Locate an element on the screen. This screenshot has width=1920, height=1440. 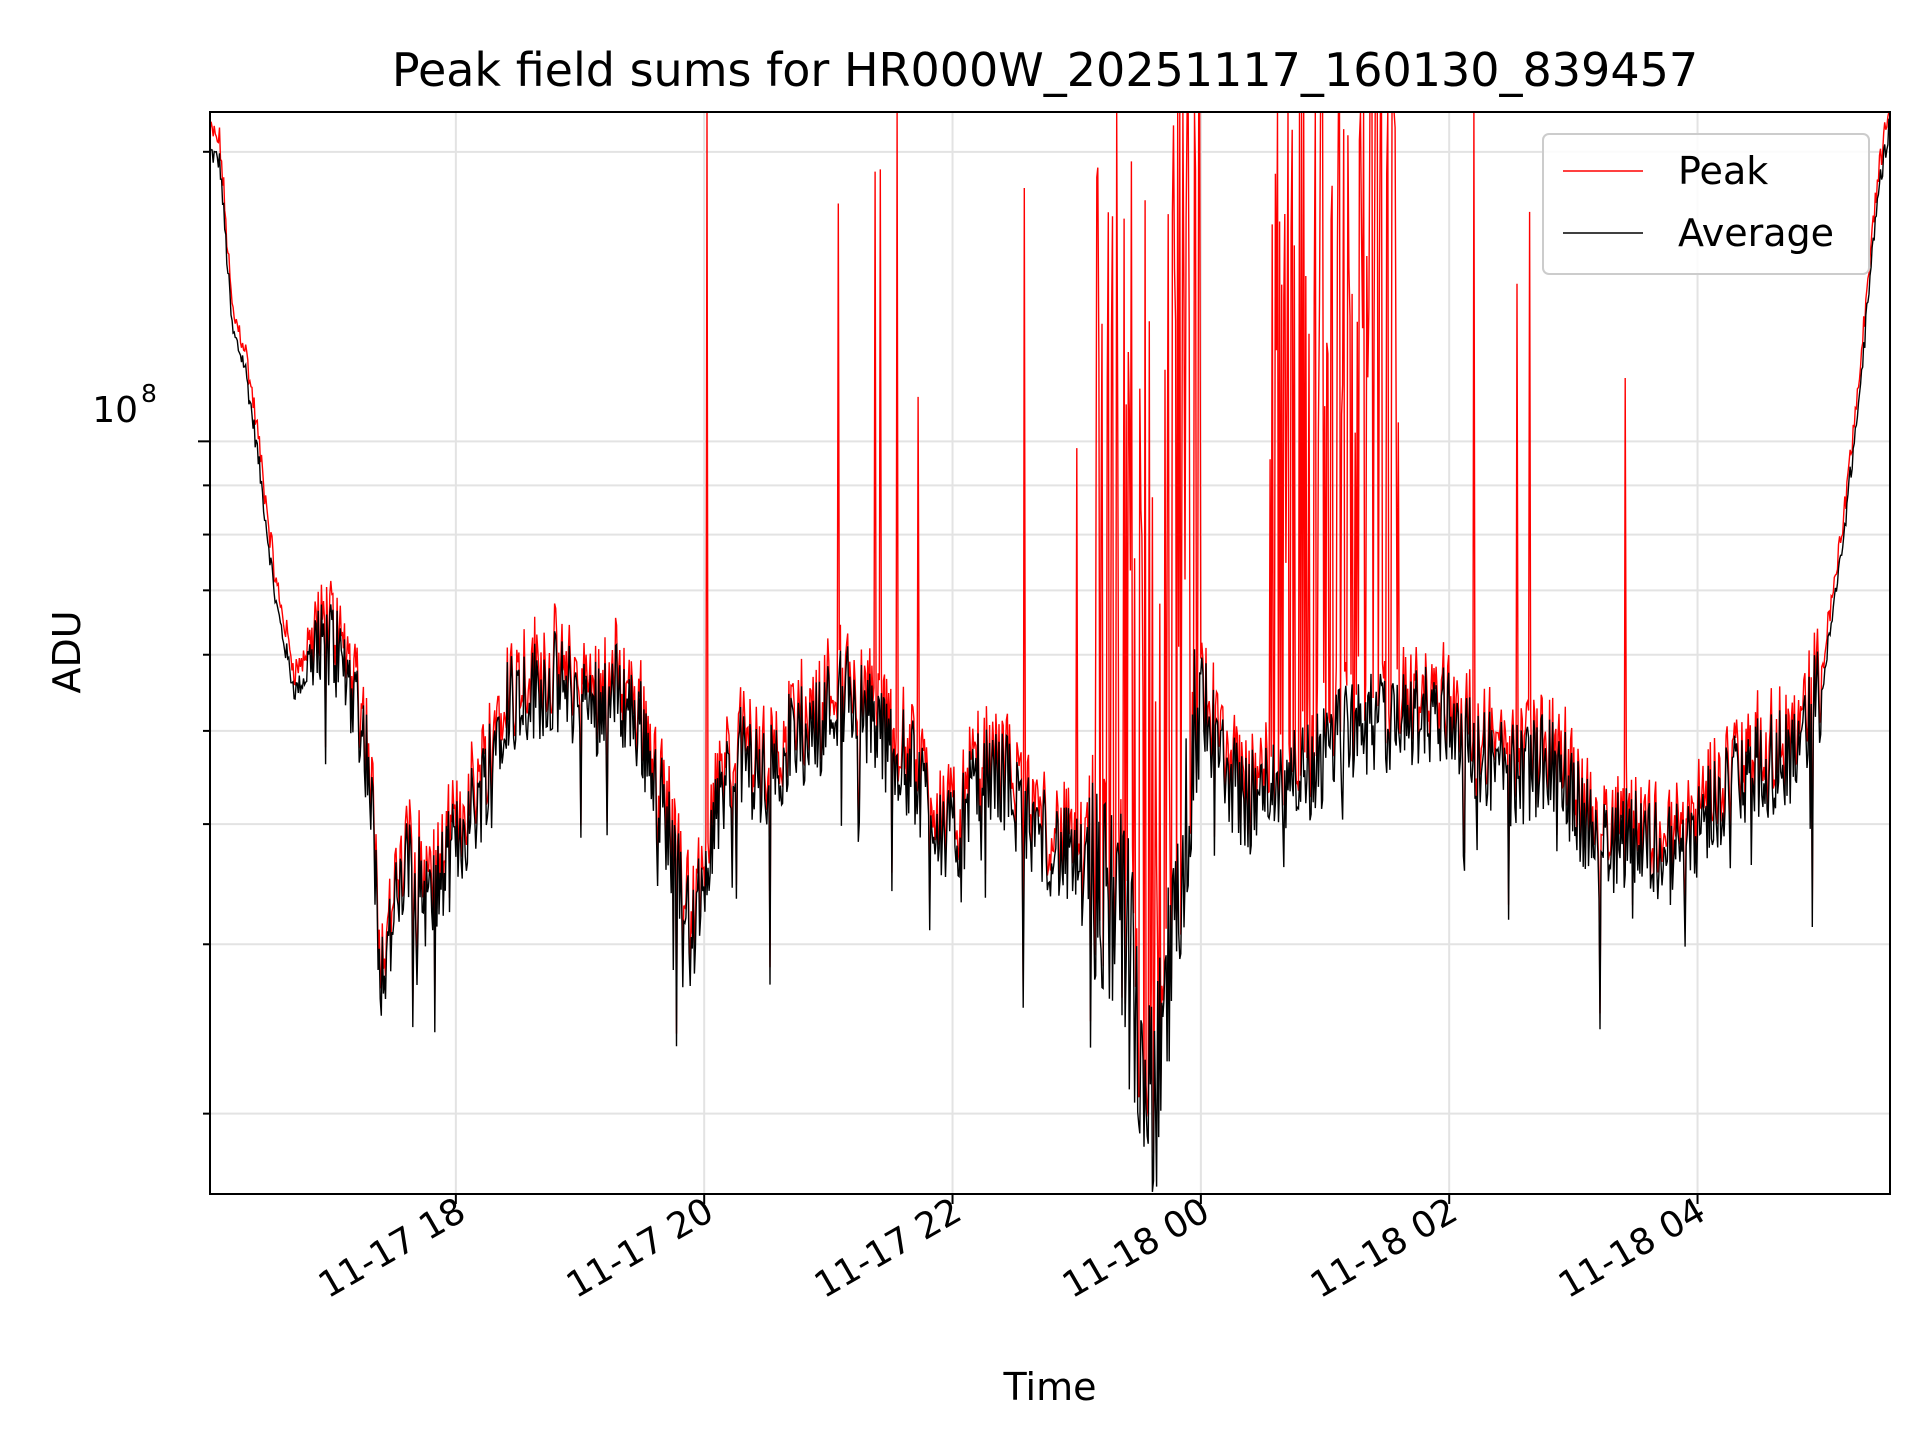
y-tick-label-major: 10 8 is located at coordinates (124, 405).